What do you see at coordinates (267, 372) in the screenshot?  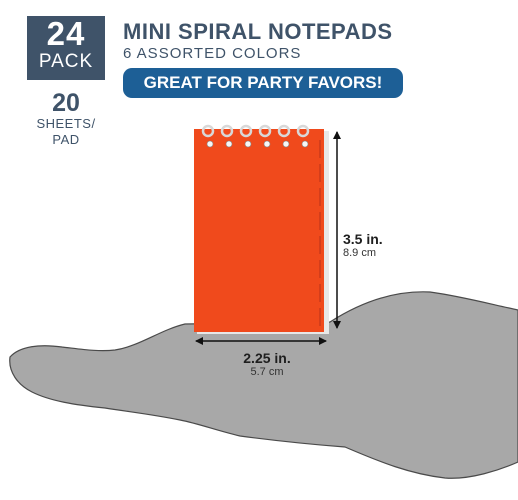 I see `width-cm: 5.7 cm` at bounding box center [267, 372].